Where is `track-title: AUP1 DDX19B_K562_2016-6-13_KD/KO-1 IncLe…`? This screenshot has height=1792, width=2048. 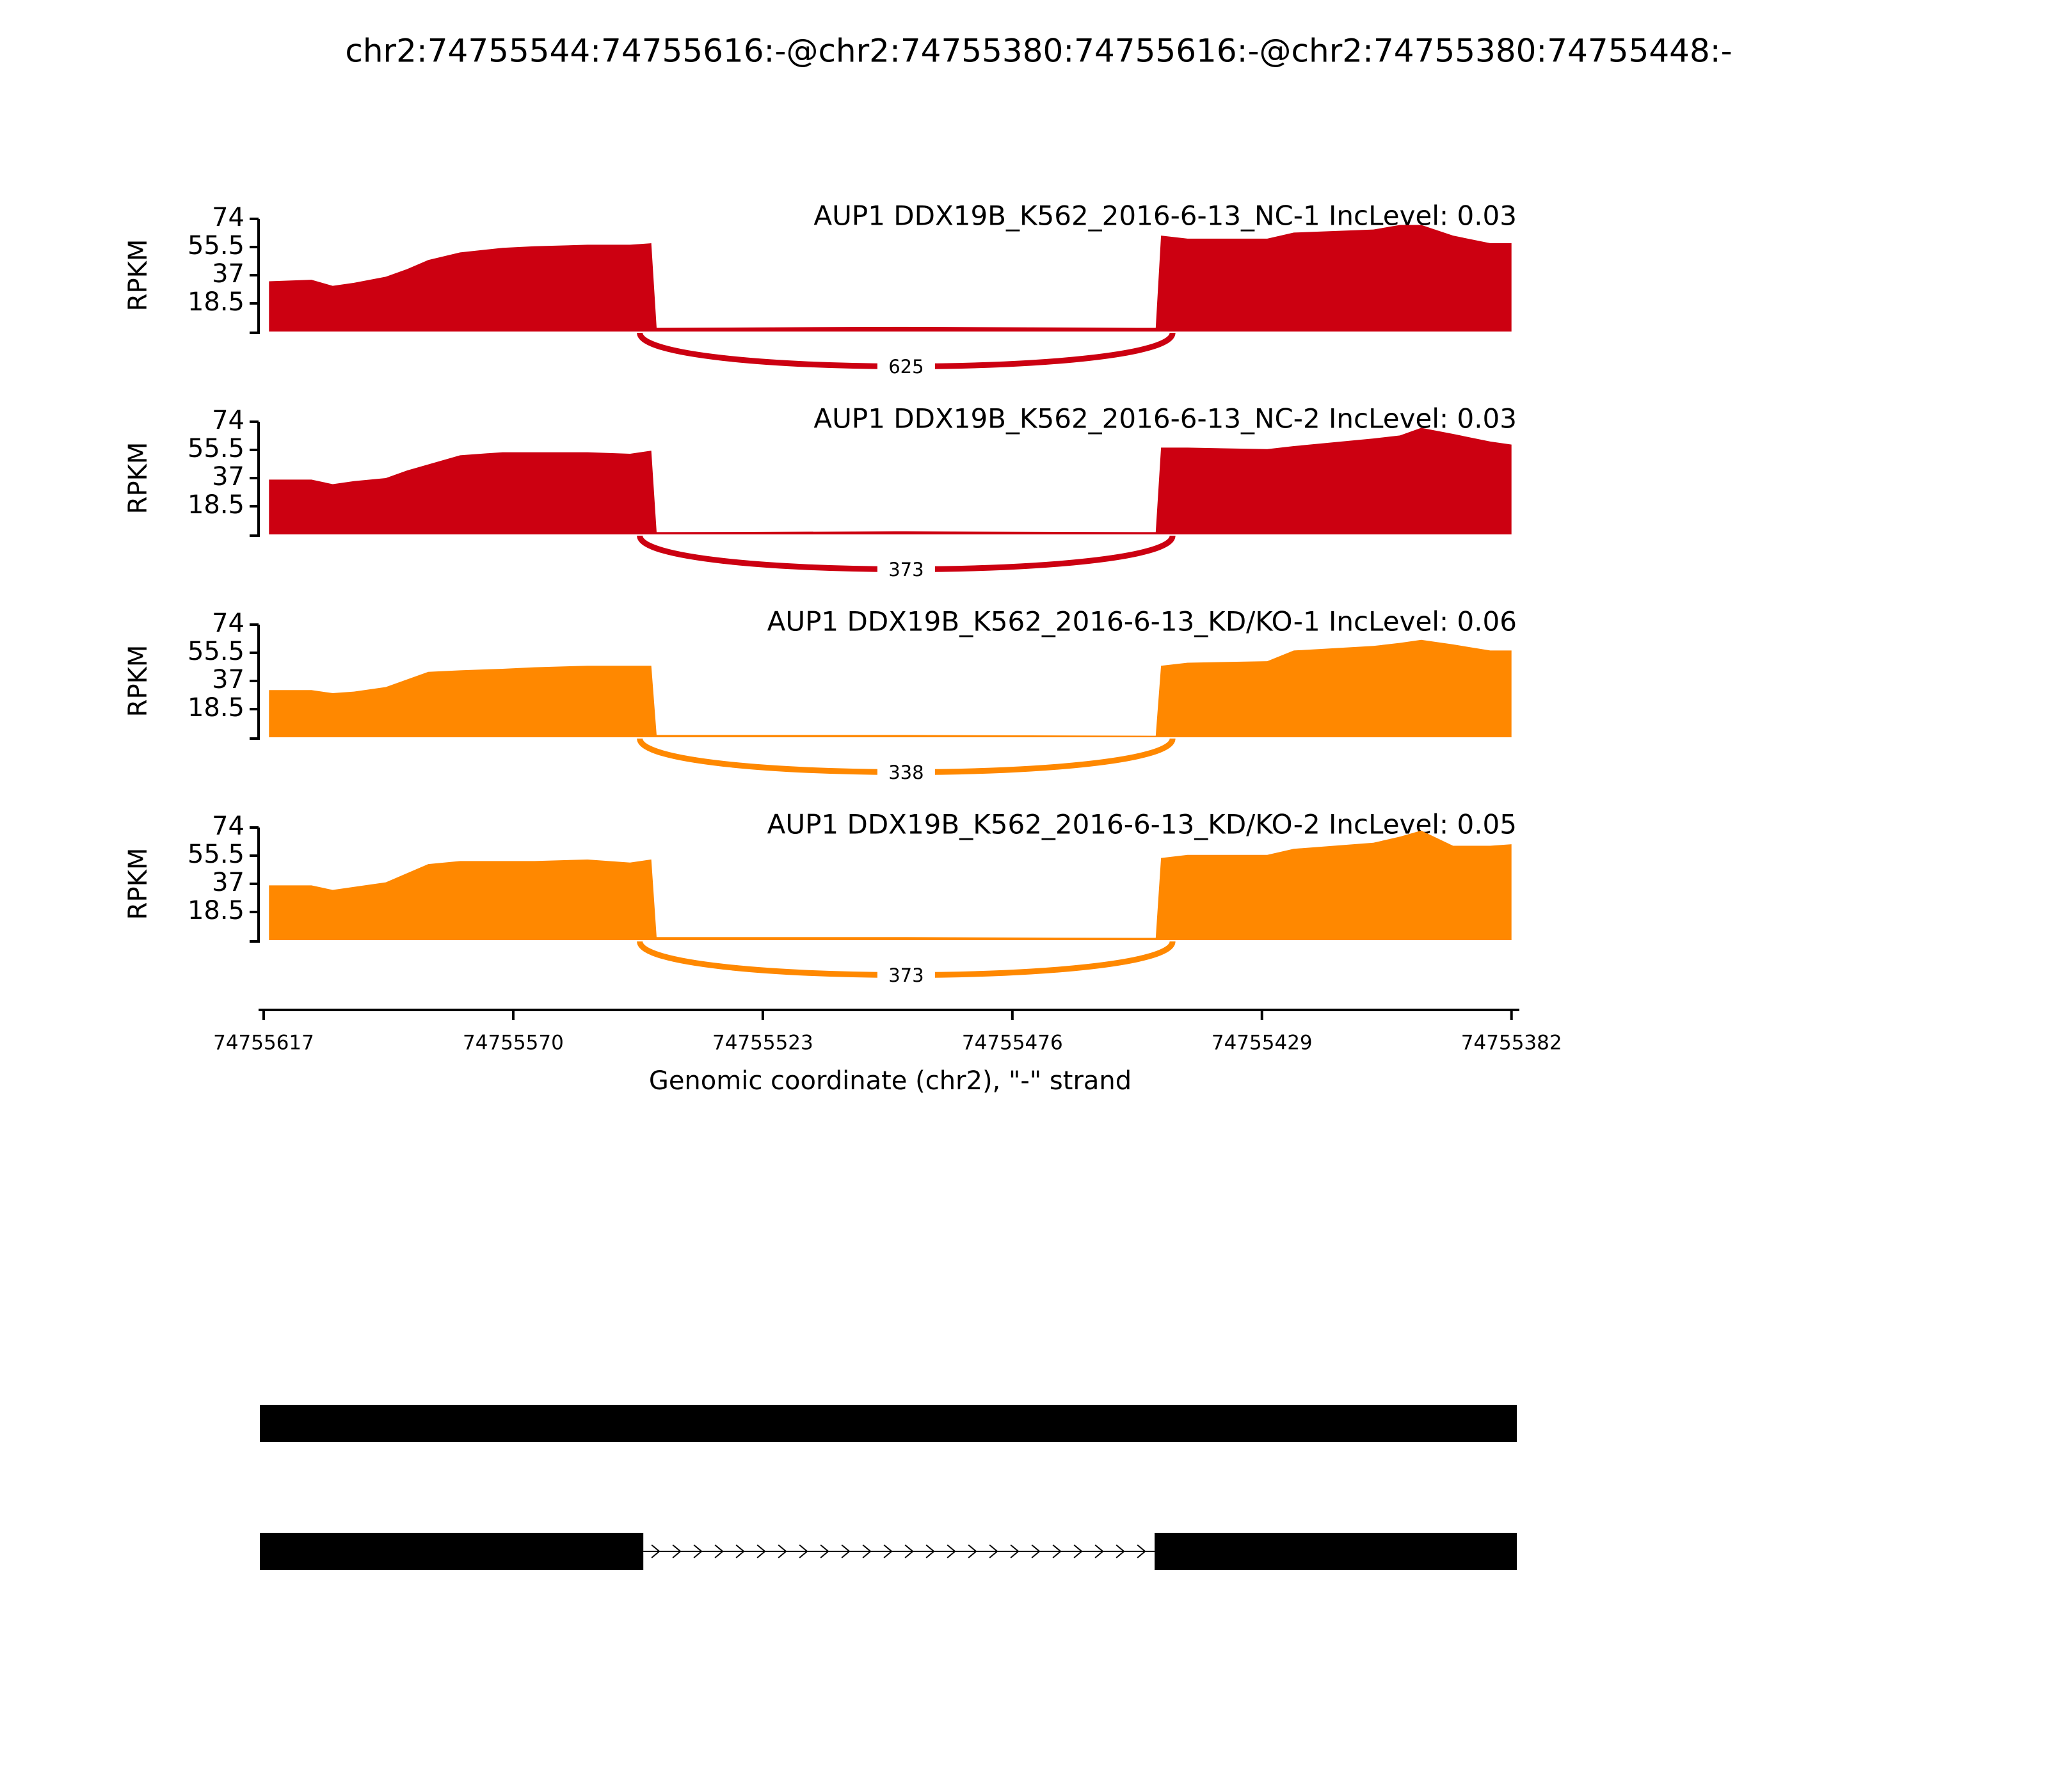 track-title: AUP1 DDX19B_K562_2016-6-13_KD/KO-1 IncLe… is located at coordinates (1142, 621).